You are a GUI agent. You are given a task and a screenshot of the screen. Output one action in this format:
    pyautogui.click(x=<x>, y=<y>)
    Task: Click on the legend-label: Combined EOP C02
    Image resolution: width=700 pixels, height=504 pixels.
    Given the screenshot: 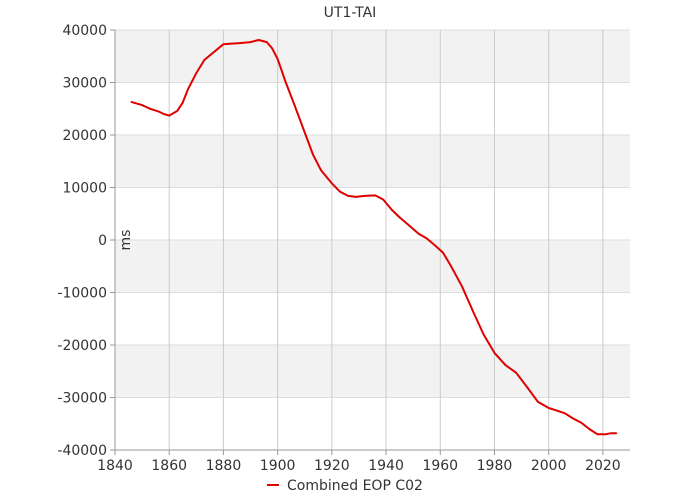 What is the action you would take?
    pyautogui.click(x=355, y=486)
    